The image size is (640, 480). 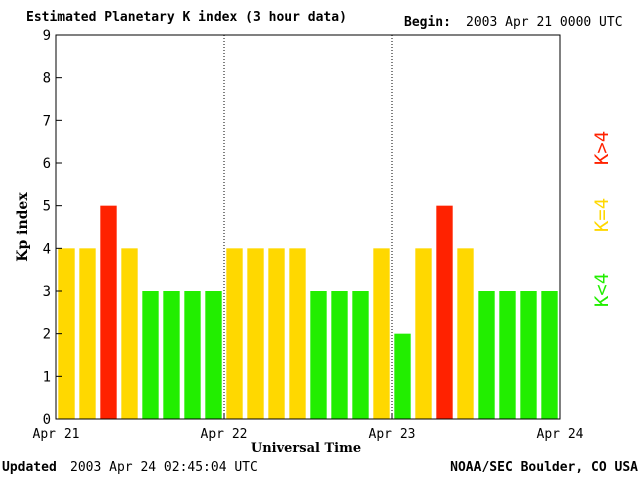 What do you see at coordinates (427, 22) in the screenshot?
I see `begin-label: Begin:` at bounding box center [427, 22].